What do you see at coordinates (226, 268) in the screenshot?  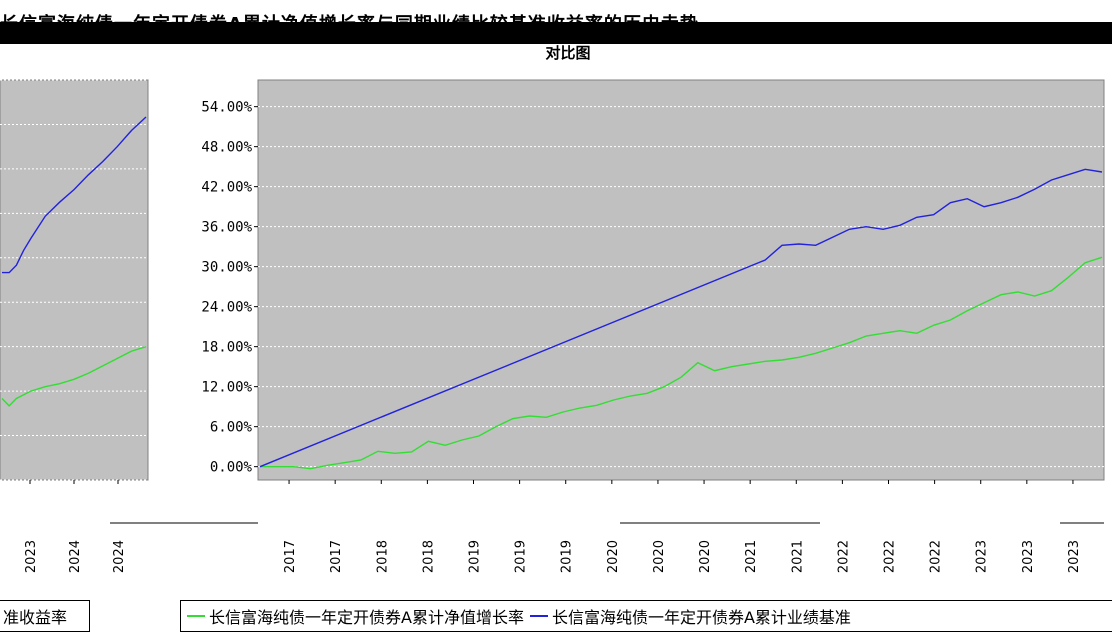 I see `y-tick-label: 30.00%` at bounding box center [226, 268].